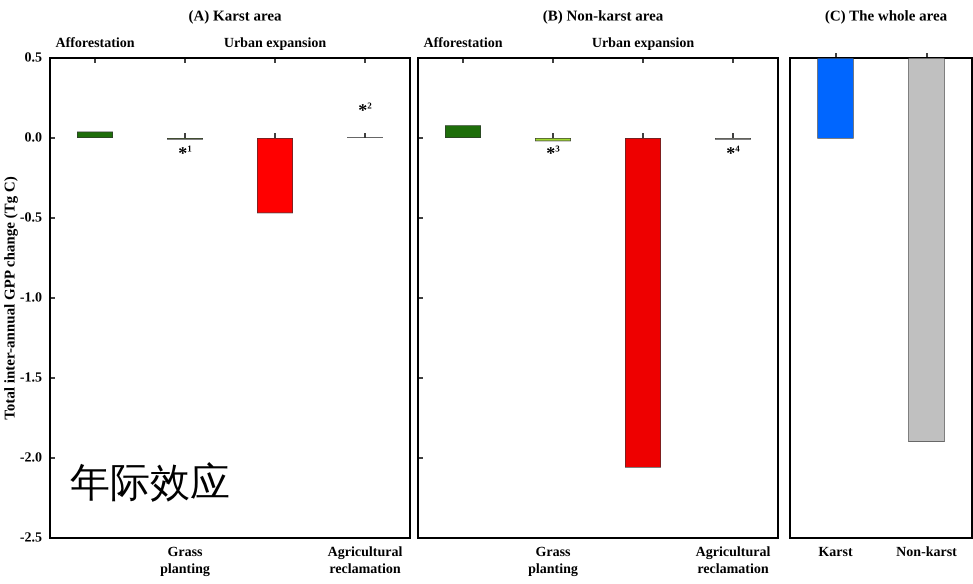 This screenshot has height=584, width=973. Describe the element at coordinates (31, 458) in the screenshot. I see `y-tick-label: -2.0` at that location.